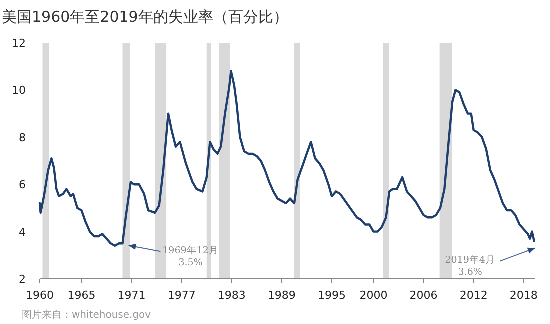 Image resolution: width=550 pixels, height=324 pixels. I want to click on y-tick-label: 6, so click(22, 185).